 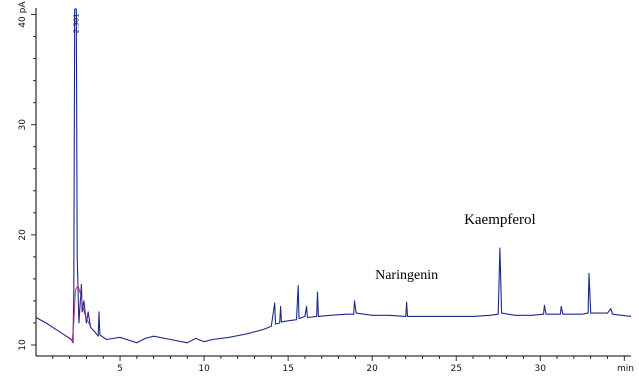 What do you see at coordinates (372, 369) in the screenshot?
I see `x-tick-label: 20` at bounding box center [372, 369].